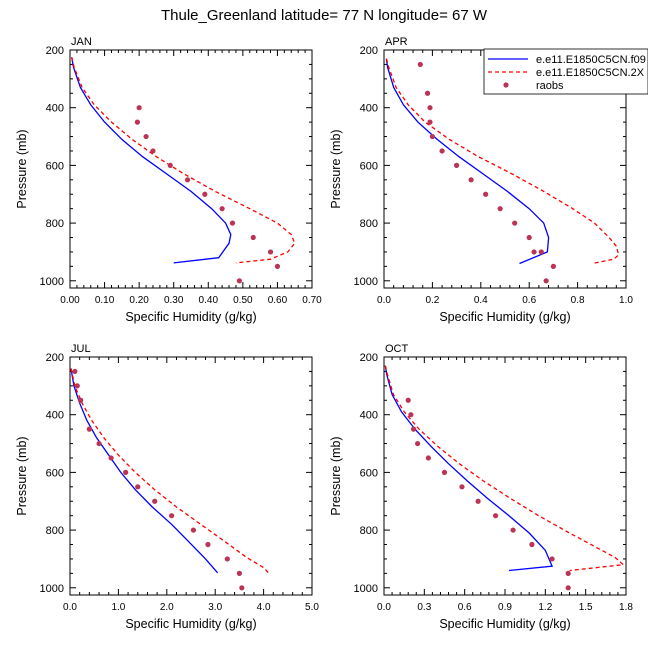  Describe the element at coordinates (396, 42) in the screenshot. I see `panel-label: APR` at that location.